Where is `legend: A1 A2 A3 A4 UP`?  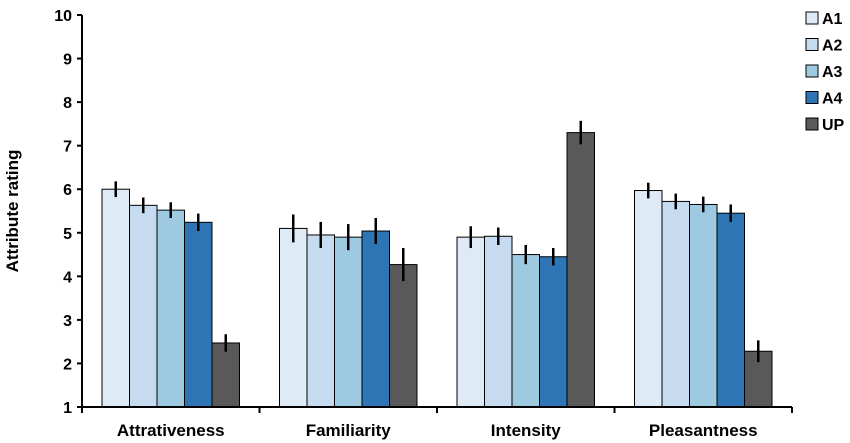 legend: A1 A2 A3 A4 UP is located at coordinates (825, 72).